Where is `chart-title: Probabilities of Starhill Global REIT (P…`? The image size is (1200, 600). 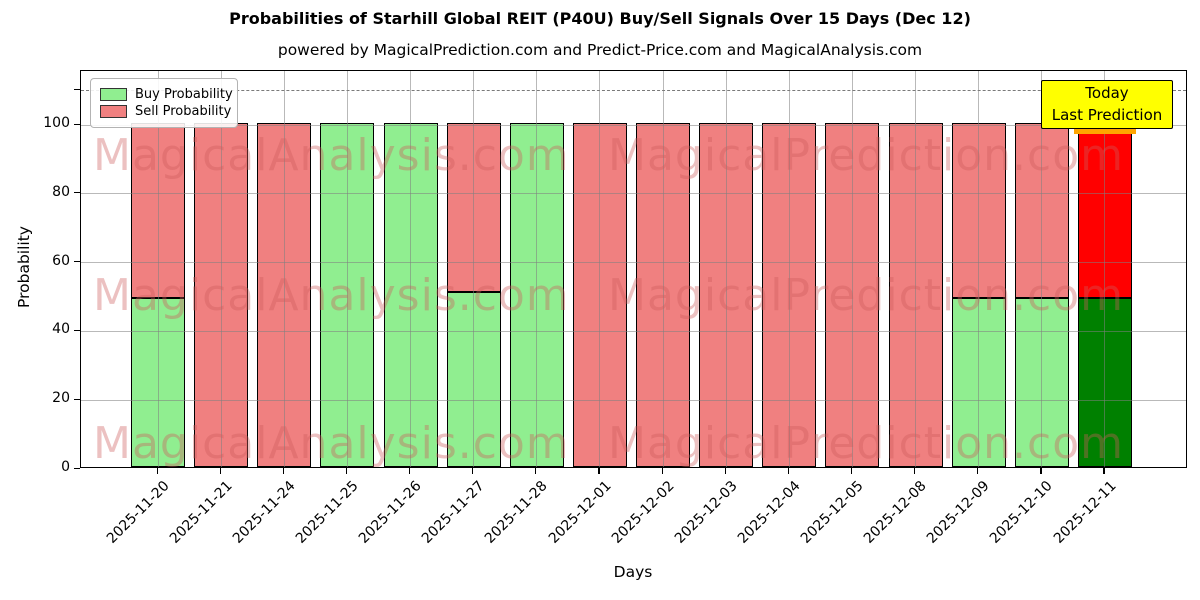
chart-title: Probabilities of Starhill Global REIT (P… is located at coordinates (600, 18).